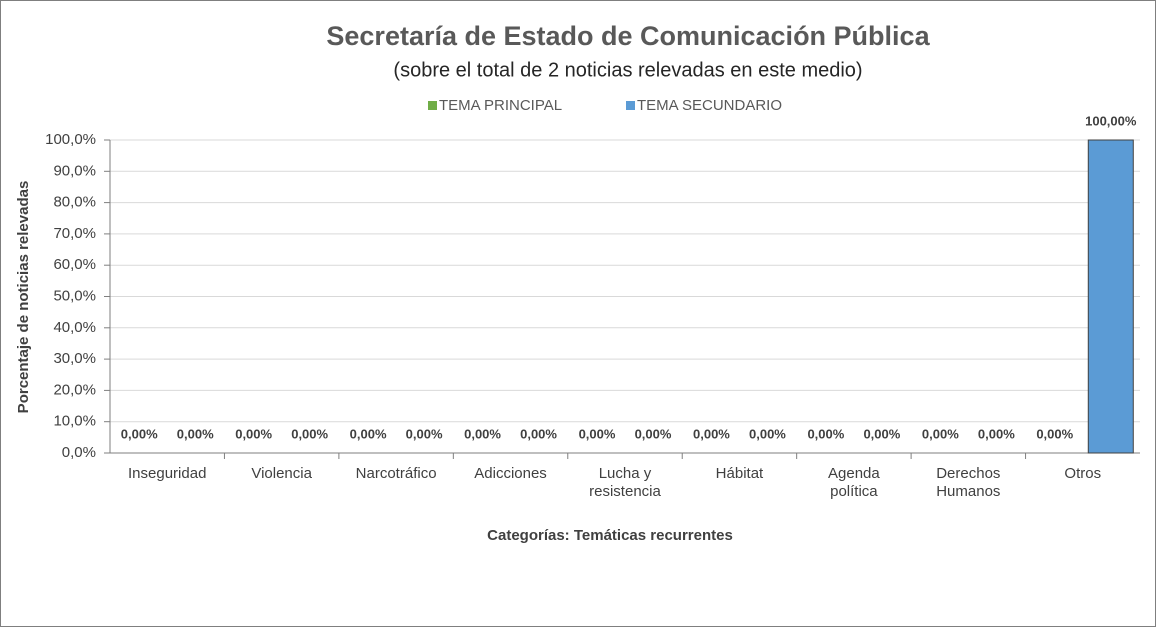 The height and width of the screenshot is (627, 1156). I want to click on bar, so click(1110, 296).